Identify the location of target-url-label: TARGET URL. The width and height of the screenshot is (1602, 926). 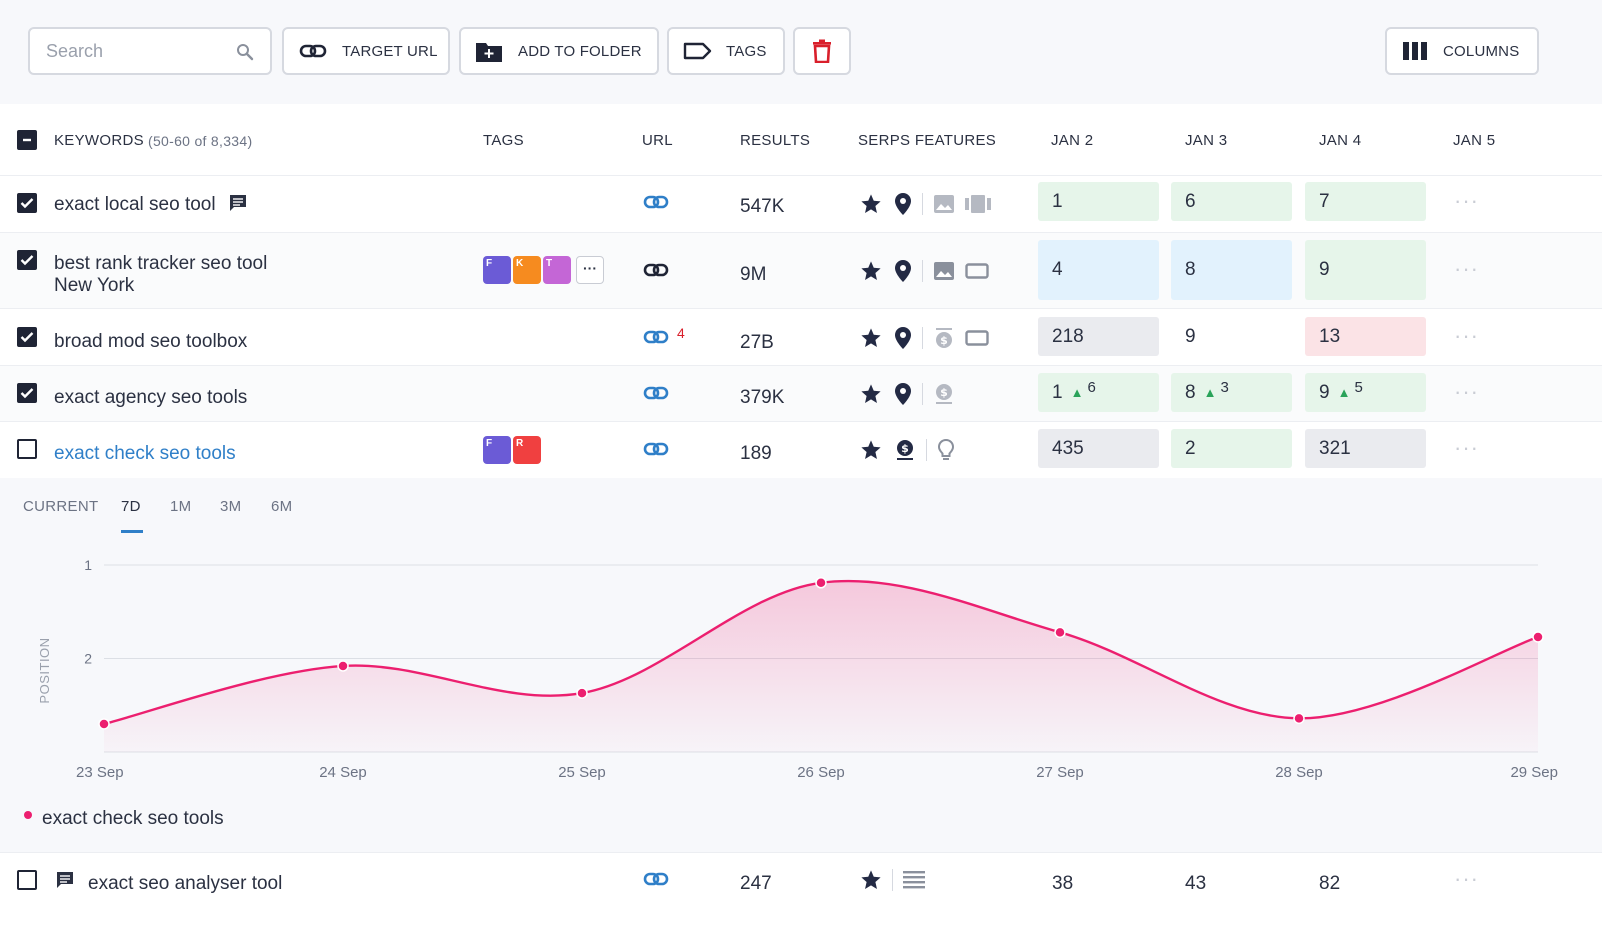
(390, 51).